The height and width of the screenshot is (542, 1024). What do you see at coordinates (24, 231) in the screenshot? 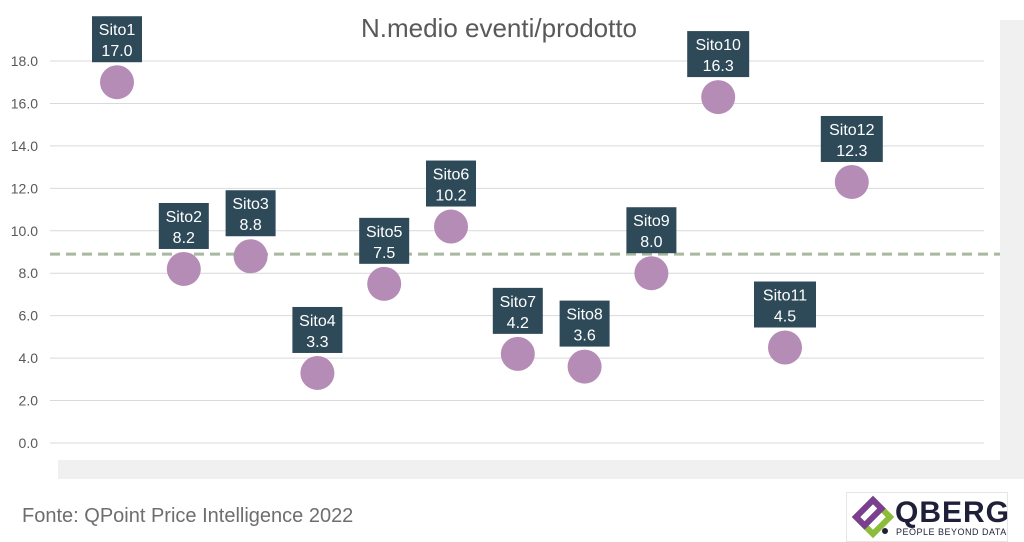
I see `y-tick-label: 10.0` at bounding box center [24, 231].